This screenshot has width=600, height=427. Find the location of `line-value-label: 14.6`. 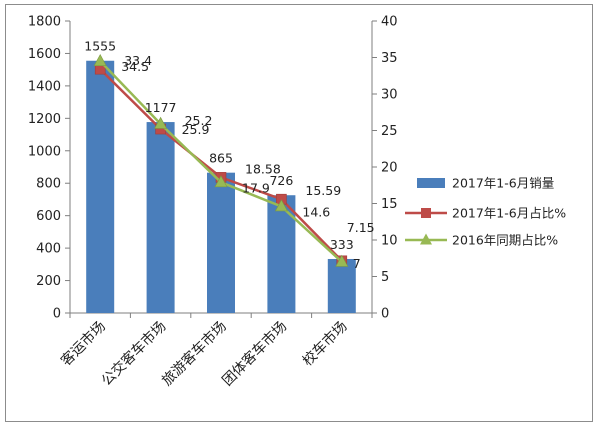

line-value-label: 14.6 is located at coordinates (316, 211).